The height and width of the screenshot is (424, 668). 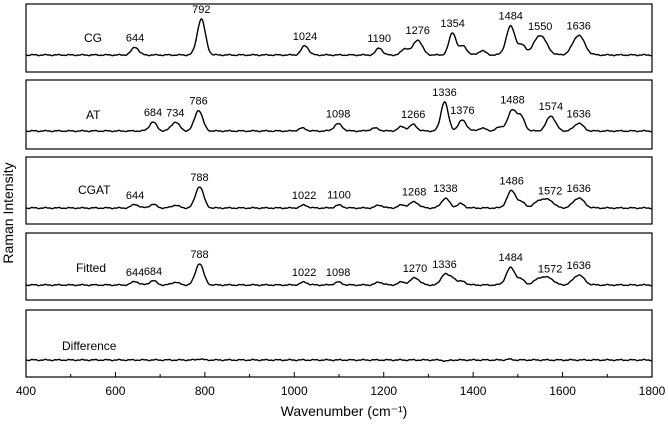 I want to click on peak-label: 1100, so click(x=339, y=196).